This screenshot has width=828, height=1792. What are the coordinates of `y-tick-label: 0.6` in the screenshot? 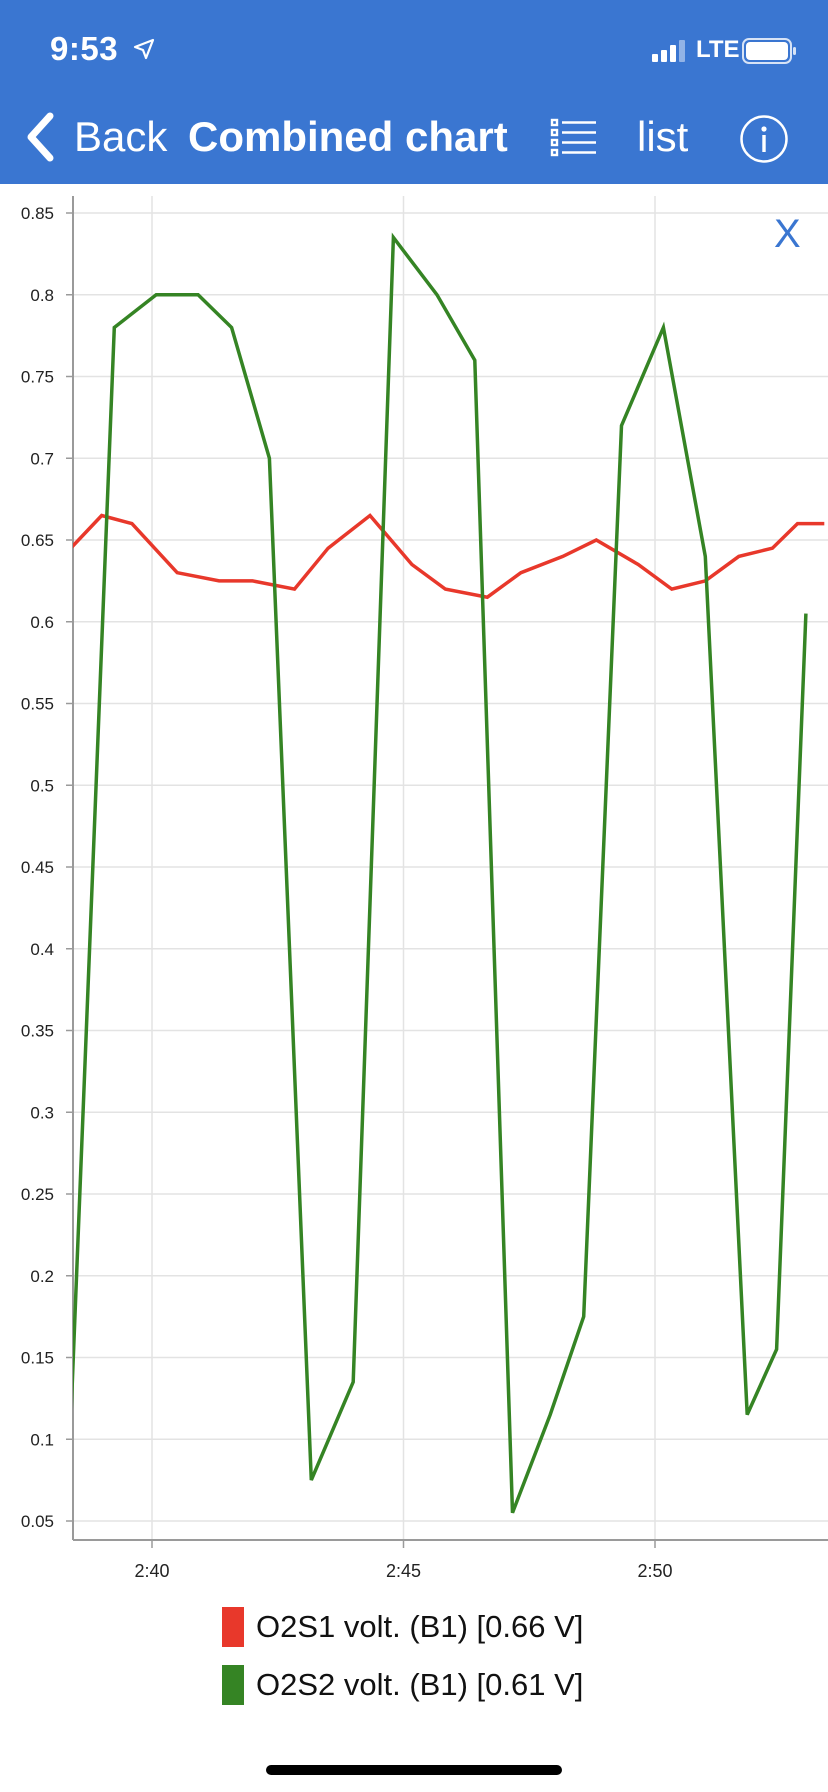 It's located at (42, 622).